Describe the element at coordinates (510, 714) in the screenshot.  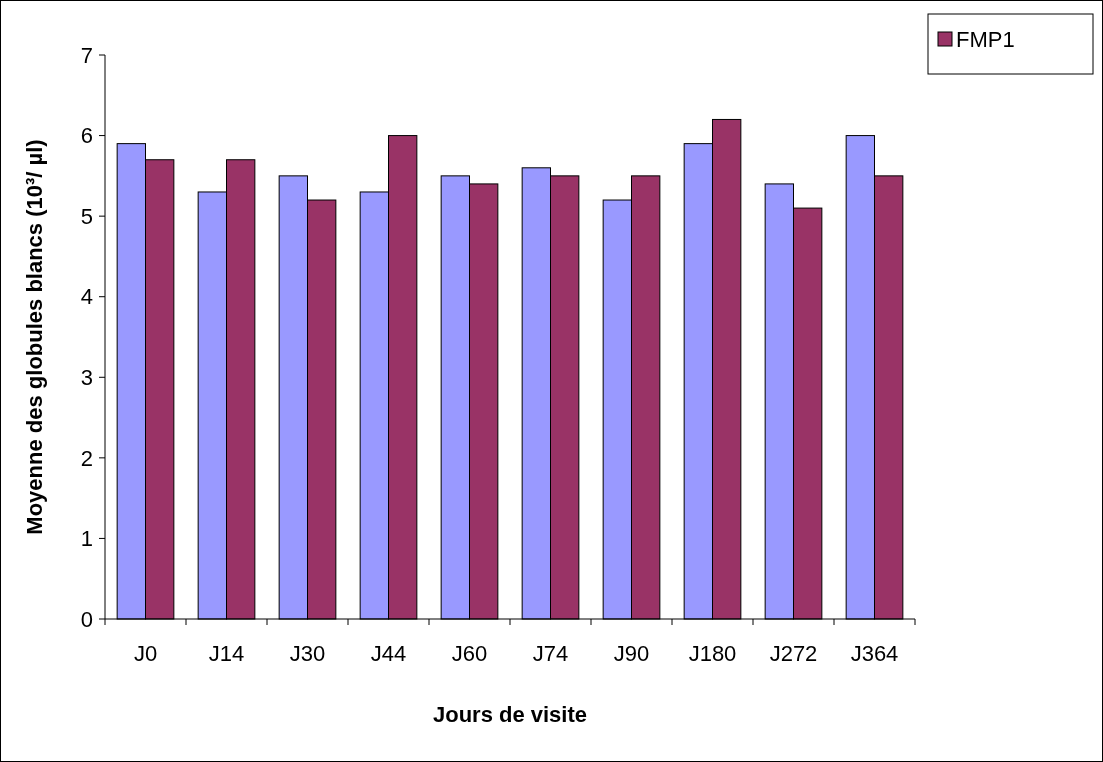
I see `x-axis-title: Jours de visite` at that location.